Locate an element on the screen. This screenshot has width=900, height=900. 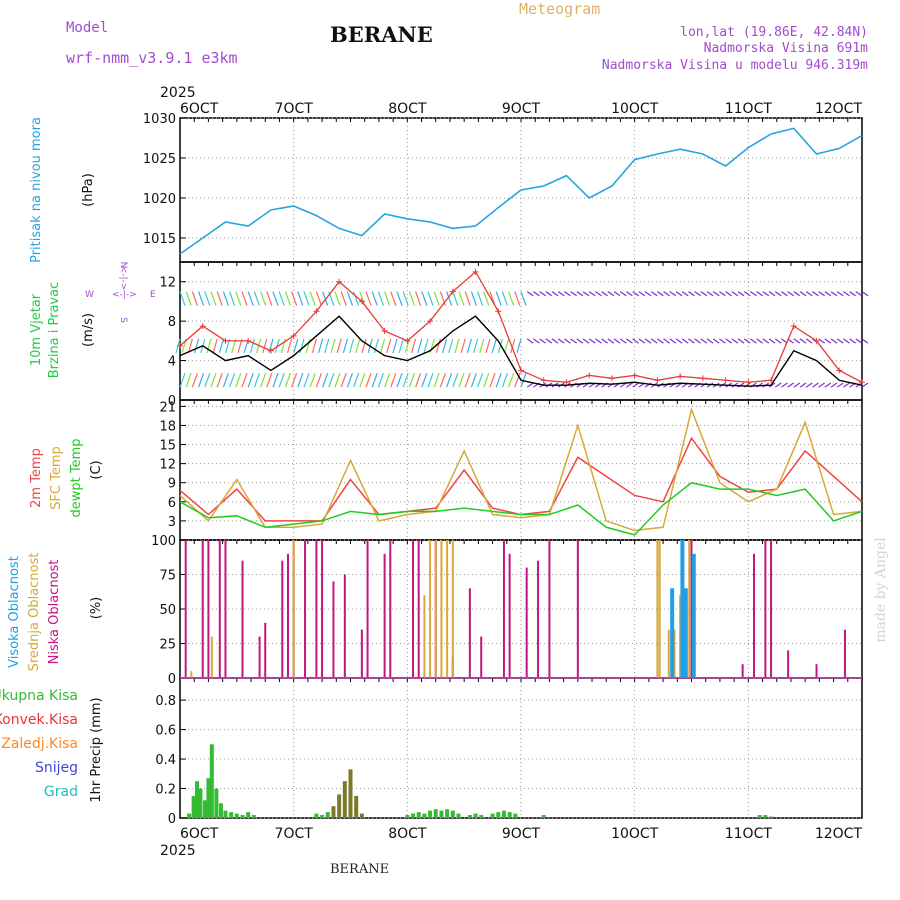
y-tick-label: 12 is located at coordinates (167, 465).